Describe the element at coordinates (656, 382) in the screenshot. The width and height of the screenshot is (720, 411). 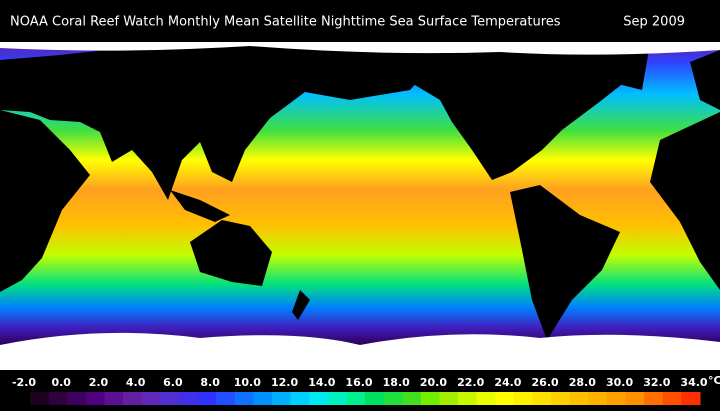
I see `colorbar-label: 32.0` at that location.